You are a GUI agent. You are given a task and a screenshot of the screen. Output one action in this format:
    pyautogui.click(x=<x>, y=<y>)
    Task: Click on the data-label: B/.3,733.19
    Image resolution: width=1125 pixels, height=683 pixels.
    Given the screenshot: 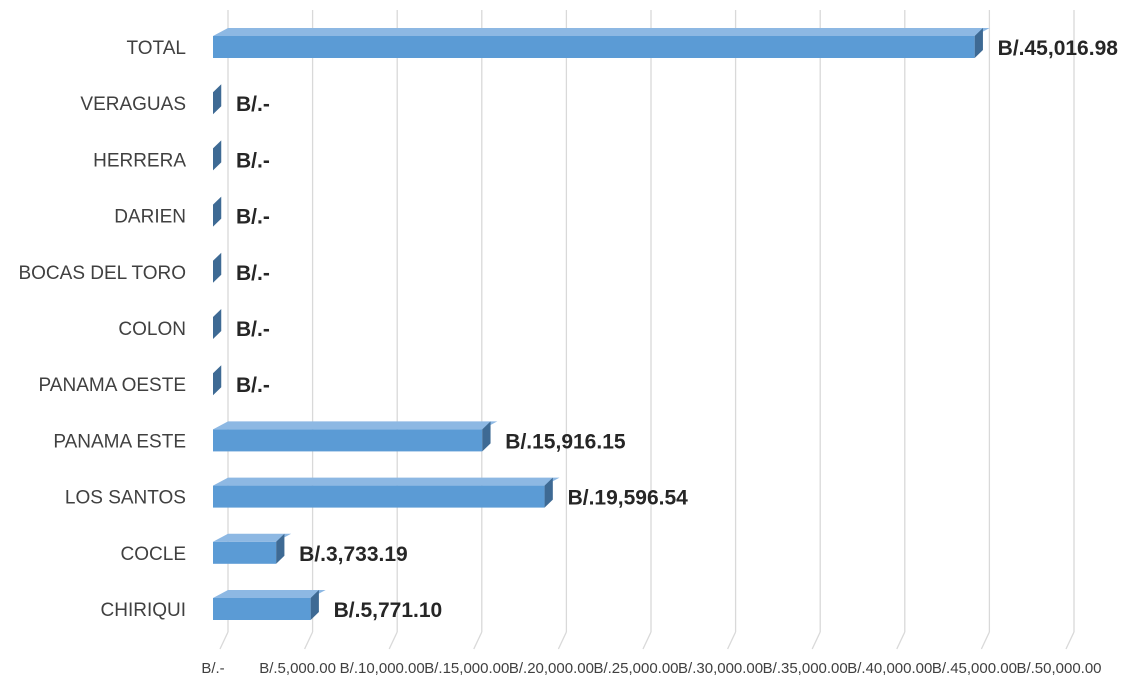 What is the action you would take?
    pyautogui.click(x=353, y=554)
    